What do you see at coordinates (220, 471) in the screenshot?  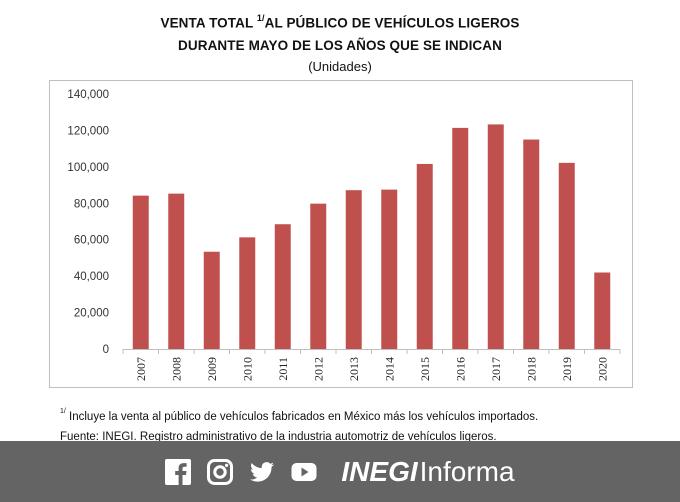 I see `instagram-icon` at bounding box center [220, 471].